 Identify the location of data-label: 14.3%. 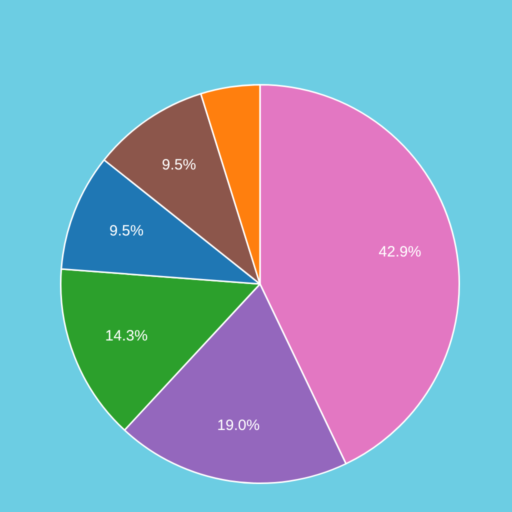
(126, 336).